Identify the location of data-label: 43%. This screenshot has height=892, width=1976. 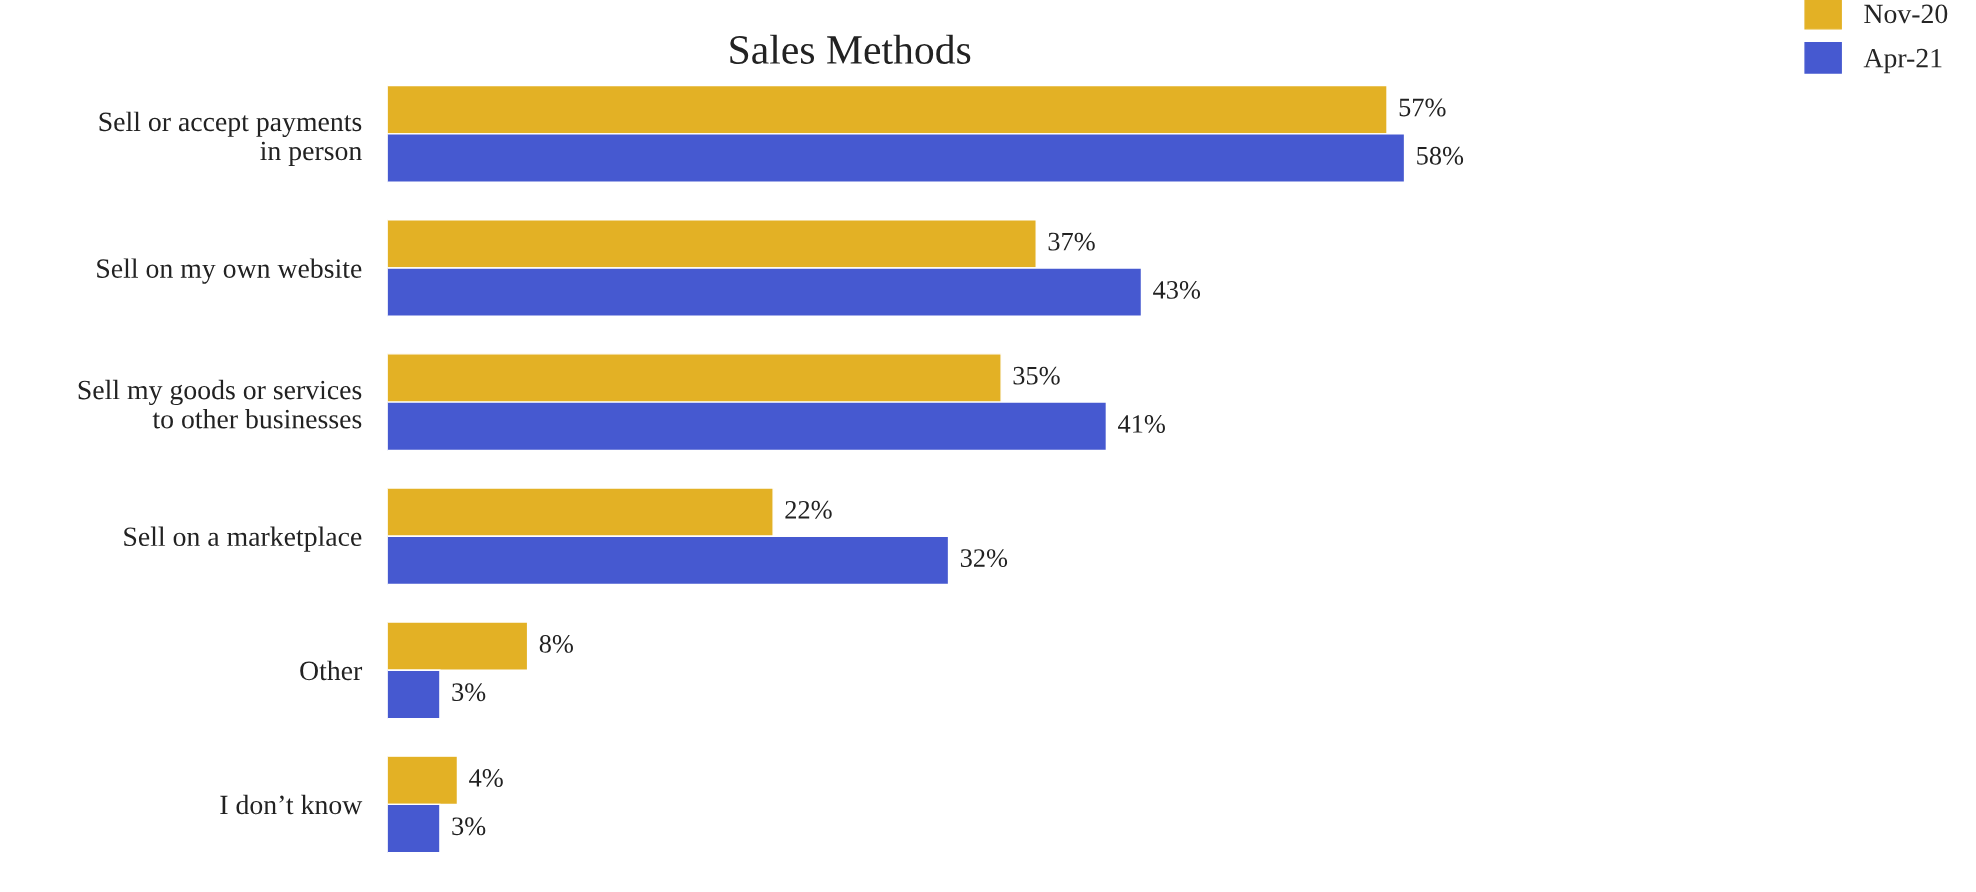
(1177, 289).